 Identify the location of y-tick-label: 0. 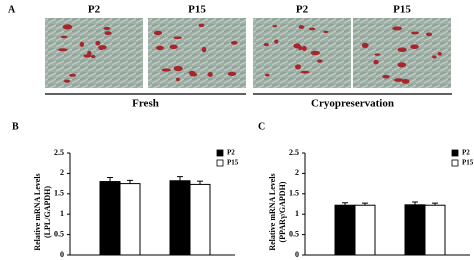
(297, 254).